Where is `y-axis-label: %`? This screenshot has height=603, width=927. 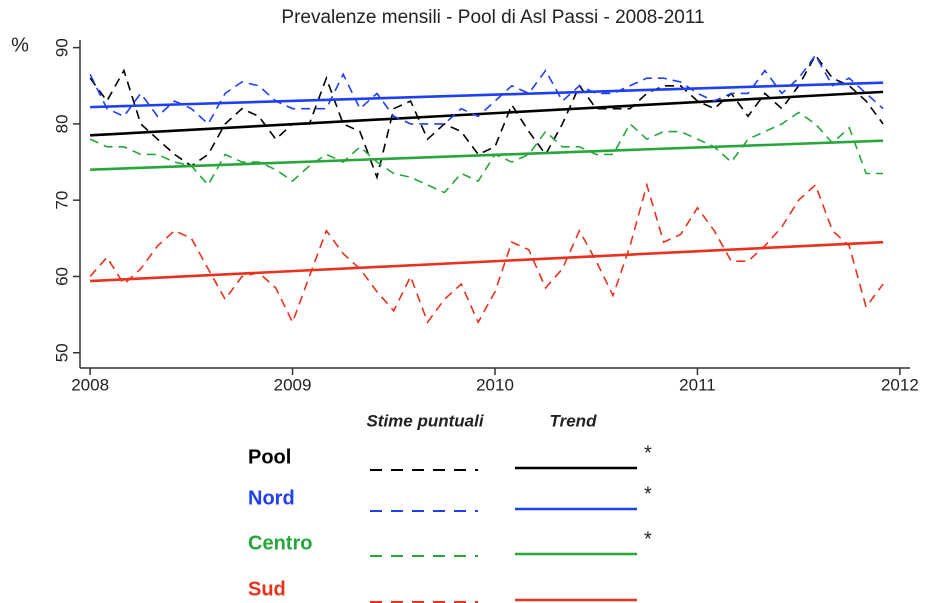 y-axis-label: % is located at coordinates (20, 45).